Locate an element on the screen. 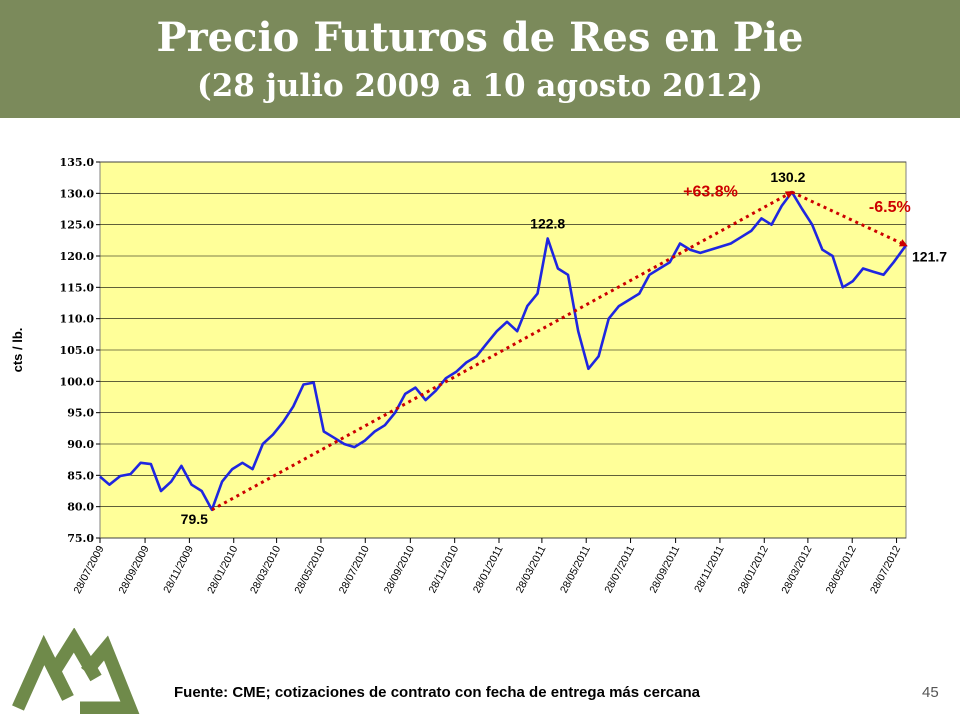 Image resolution: width=960 pixels, height=720 pixels. x-tick-label: 28/11/2010 is located at coordinates (443, 569).